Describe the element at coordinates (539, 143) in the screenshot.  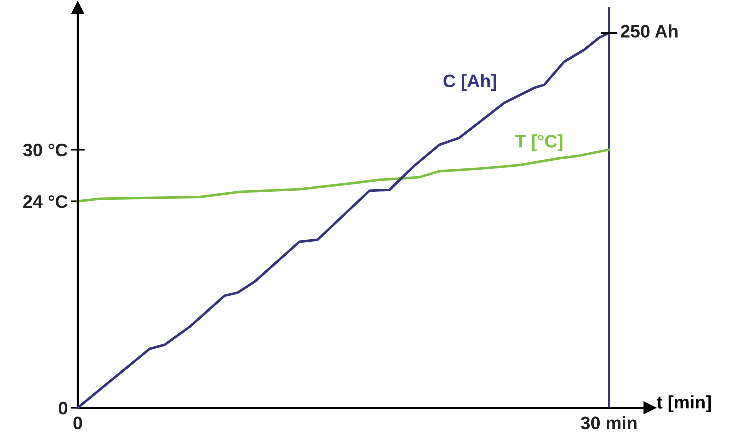
I see `series-label: T [°C]` at that location.